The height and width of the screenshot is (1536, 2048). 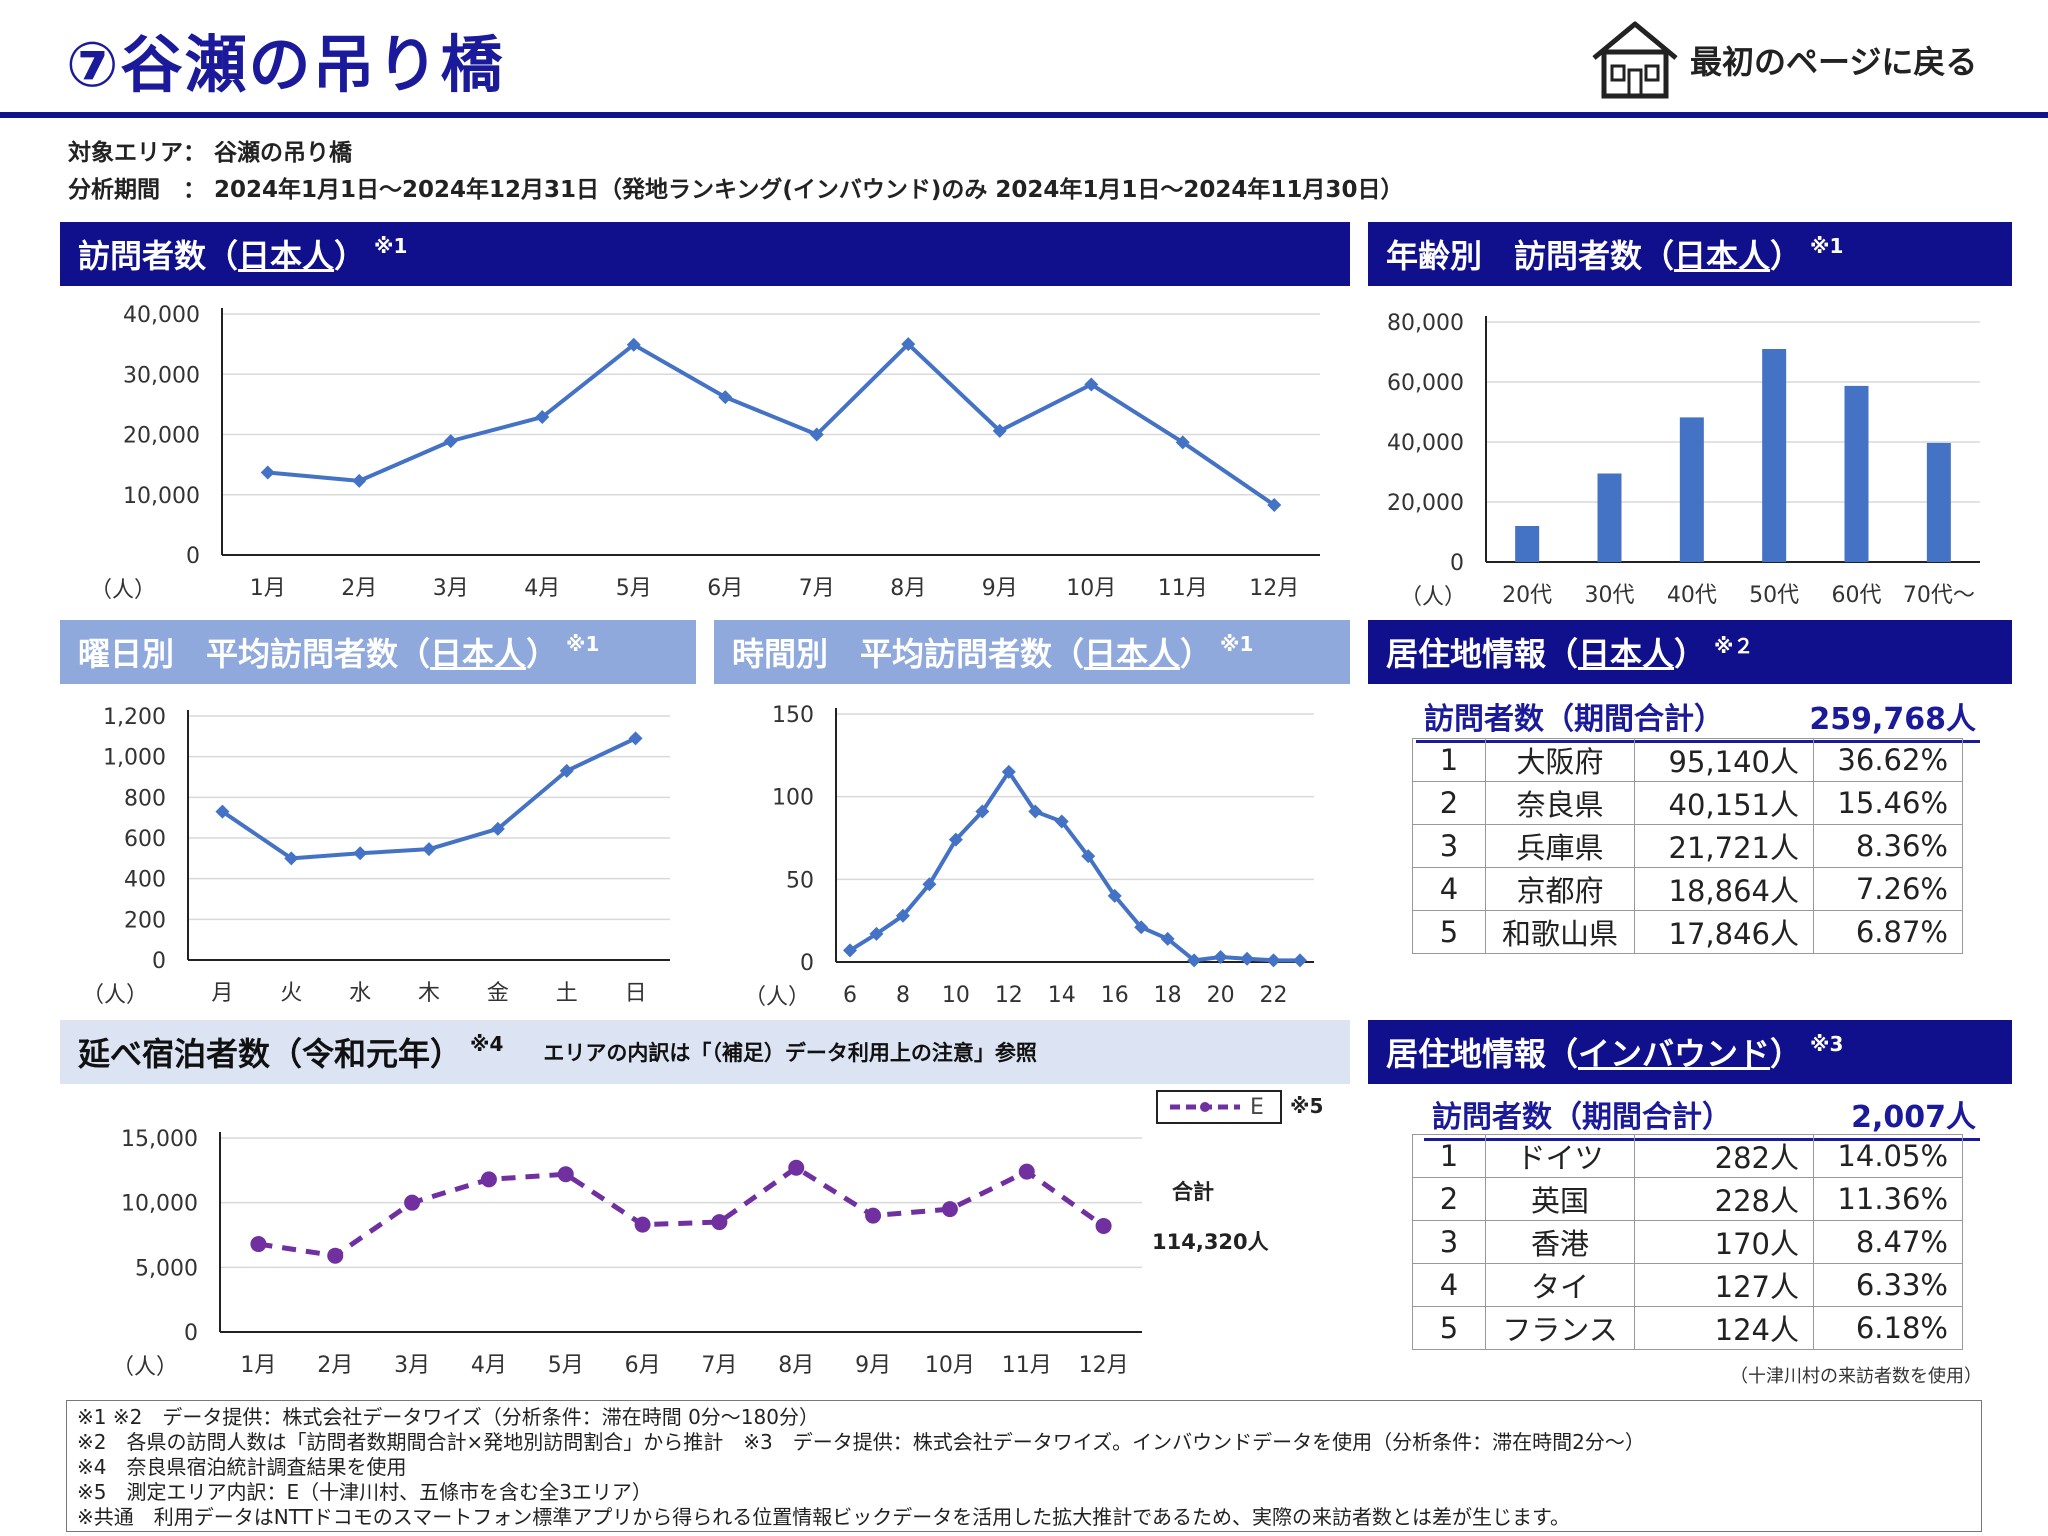 I want to click on title-divider, so click(x=1024, y=115).